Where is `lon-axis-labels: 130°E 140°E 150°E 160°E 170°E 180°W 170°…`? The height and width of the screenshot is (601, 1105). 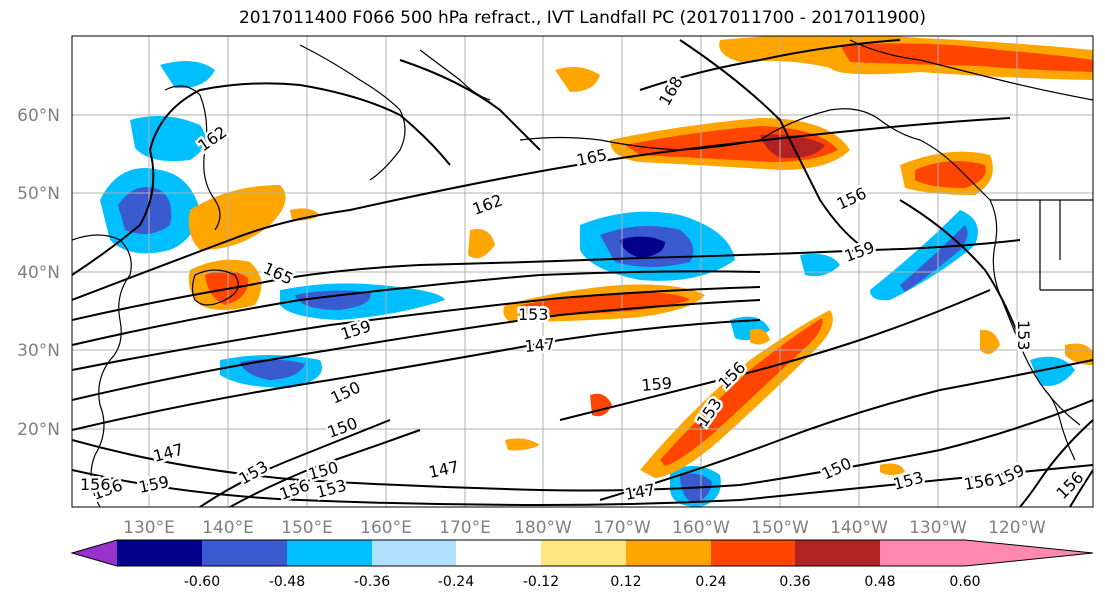
lon-axis-labels: 130°E 140°E 150°E 160°E 170°E 180°W 170°… is located at coordinates (584, 528).